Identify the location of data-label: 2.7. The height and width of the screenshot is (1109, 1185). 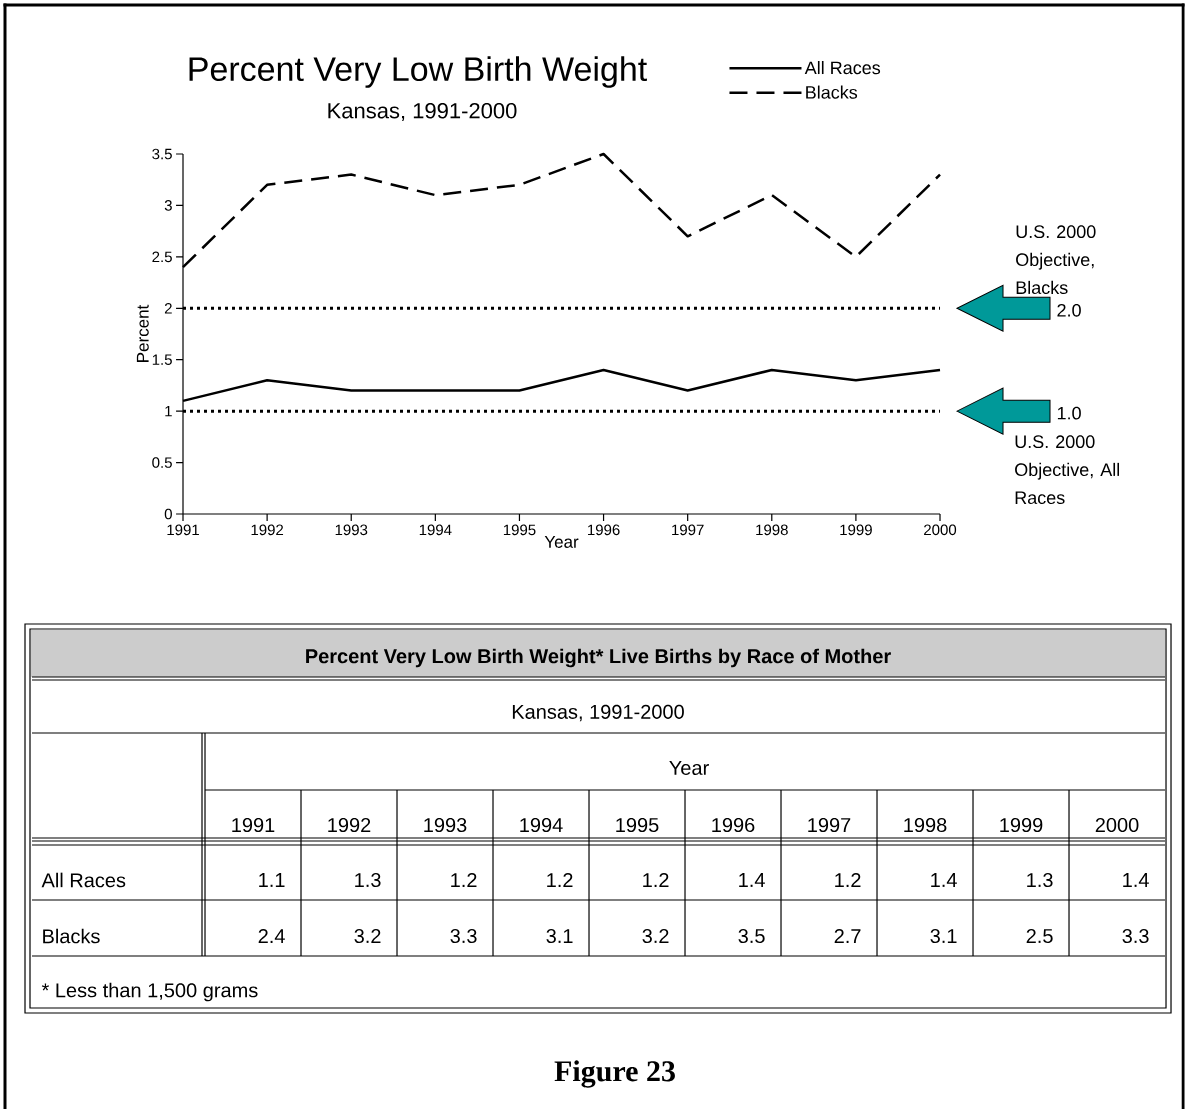
(847, 936).